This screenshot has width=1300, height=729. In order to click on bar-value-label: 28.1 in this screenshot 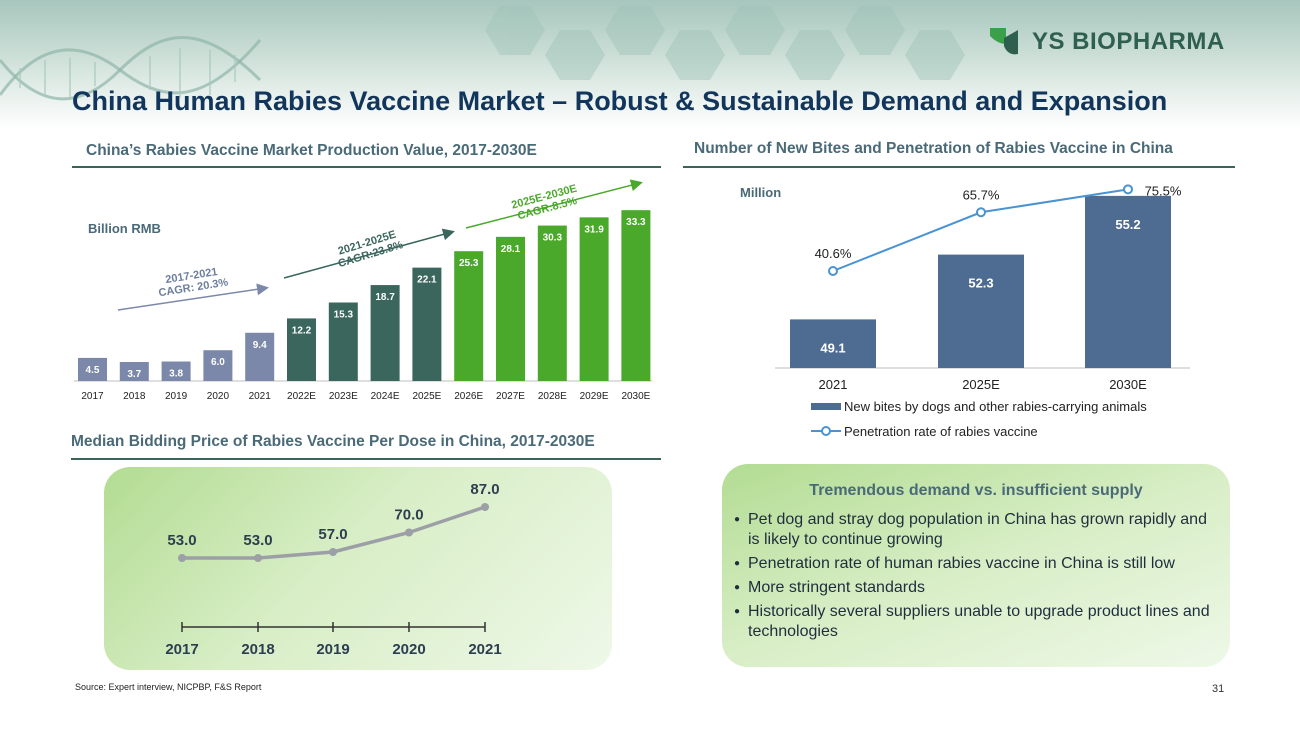, I will do `click(511, 249)`.